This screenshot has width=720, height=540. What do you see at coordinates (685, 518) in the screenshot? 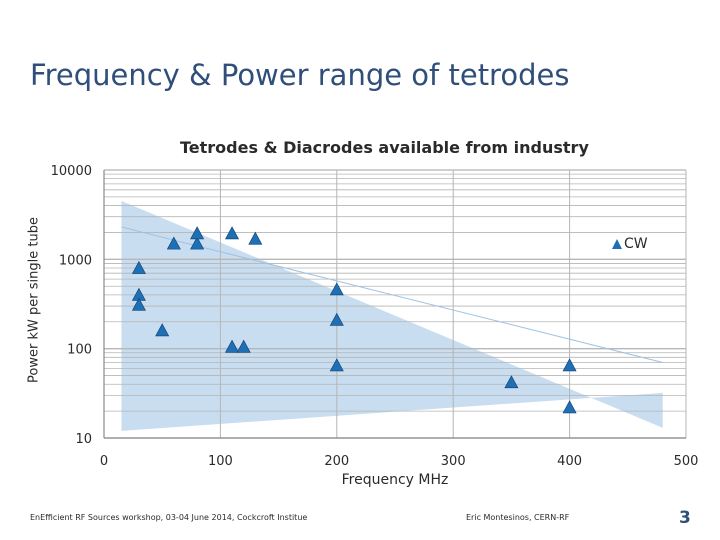
I see `page-number: 3` at bounding box center [685, 518].